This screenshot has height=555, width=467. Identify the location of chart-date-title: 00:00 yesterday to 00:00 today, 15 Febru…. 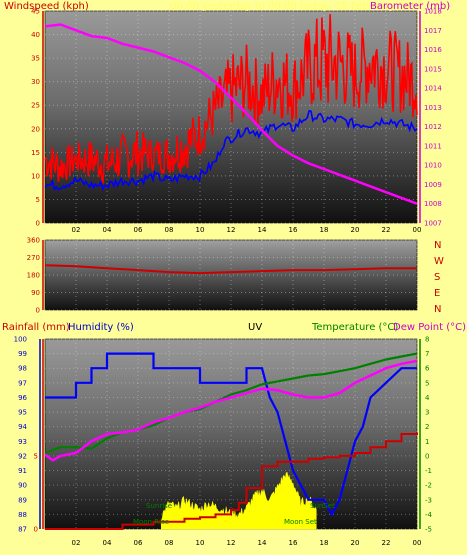
(297, 6).